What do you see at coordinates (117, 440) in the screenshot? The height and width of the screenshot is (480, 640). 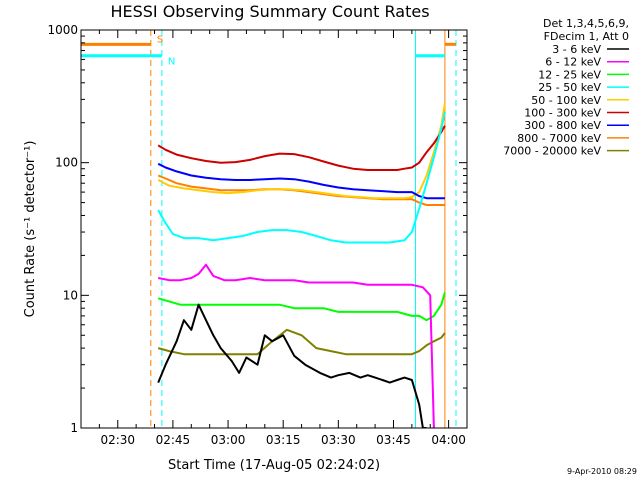 I see `x-tick-label: 02:30` at bounding box center [117, 440].